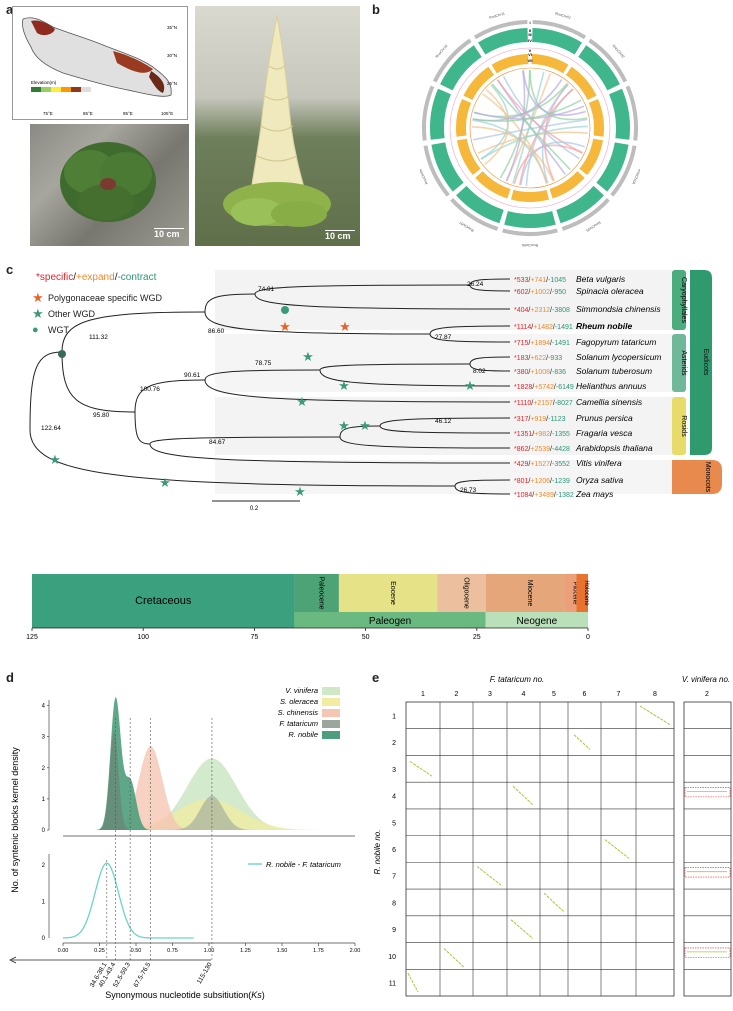  What do you see at coordinates (683, 426) in the screenshot?
I see `group-label-2: Rosids` at bounding box center [683, 426].